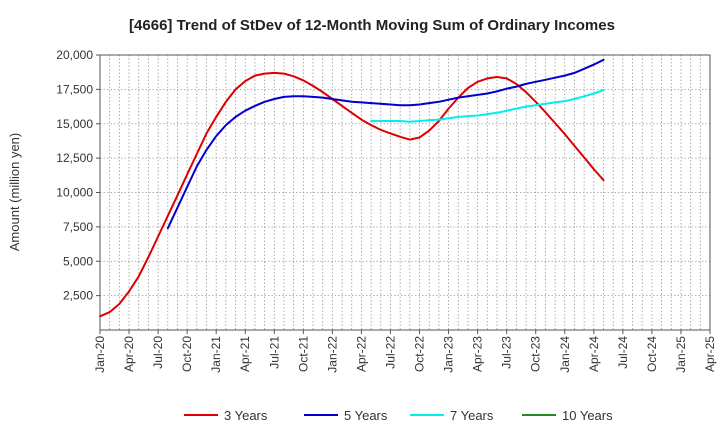  What do you see at coordinates (536, 354) in the screenshot?
I see `x-tick-label: Oct-23` at bounding box center [536, 354].